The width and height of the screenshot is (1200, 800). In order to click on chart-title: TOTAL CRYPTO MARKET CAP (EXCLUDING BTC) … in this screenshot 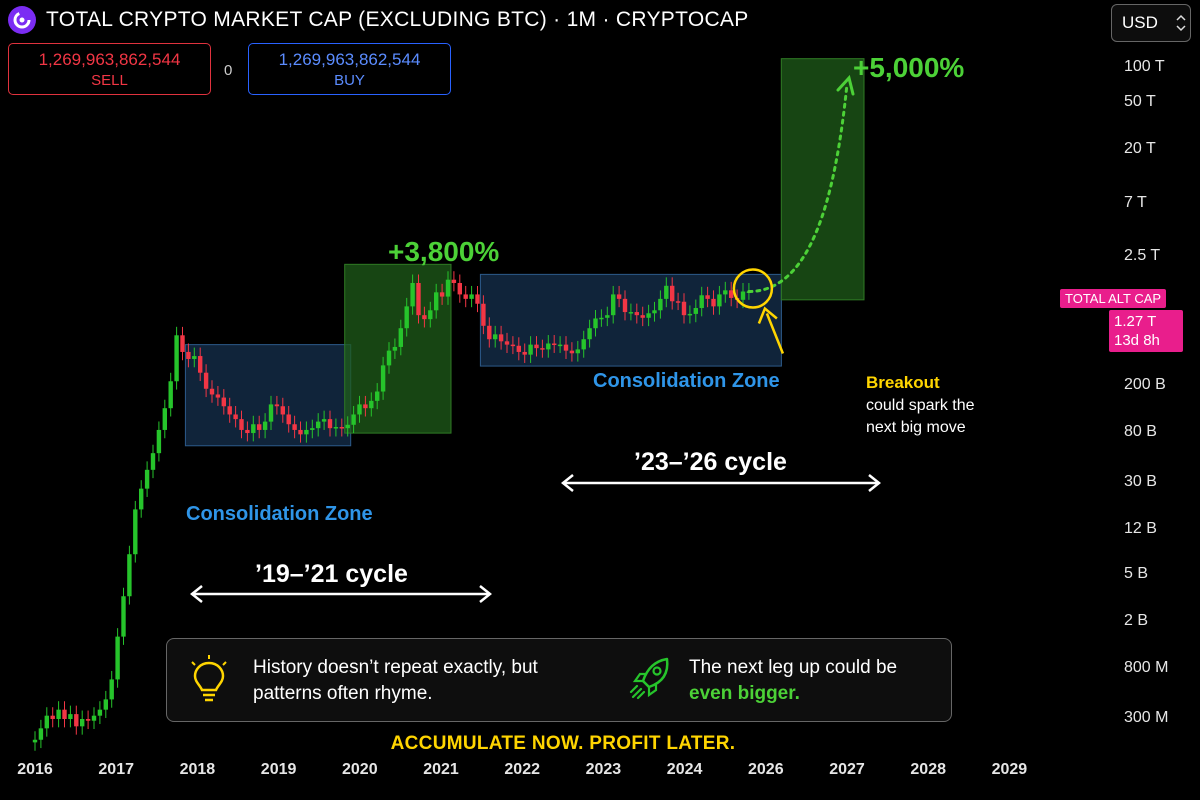, I will do `click(397, 19)`.